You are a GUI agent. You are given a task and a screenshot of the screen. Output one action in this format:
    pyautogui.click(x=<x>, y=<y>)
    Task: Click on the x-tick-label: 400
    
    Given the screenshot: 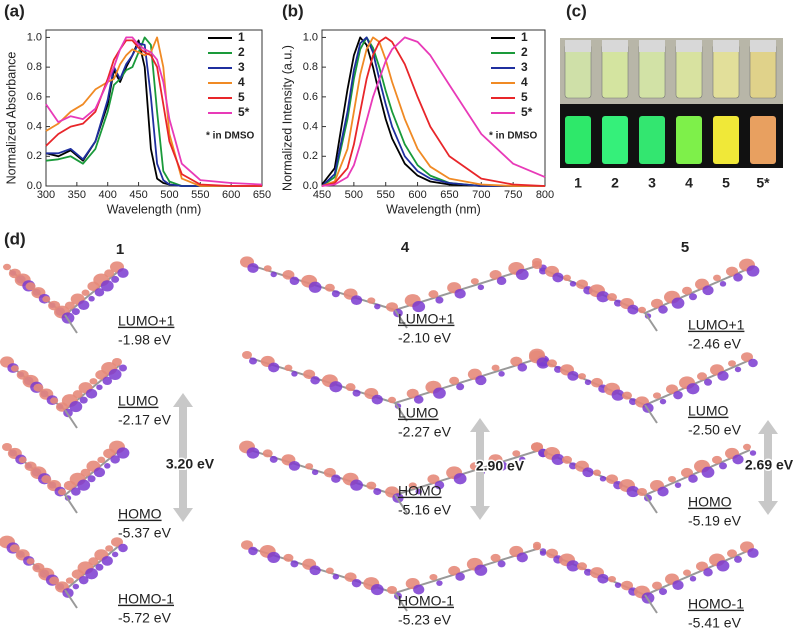 What is the action you would take?
    pyautogui.click(x=108, y=195)
    